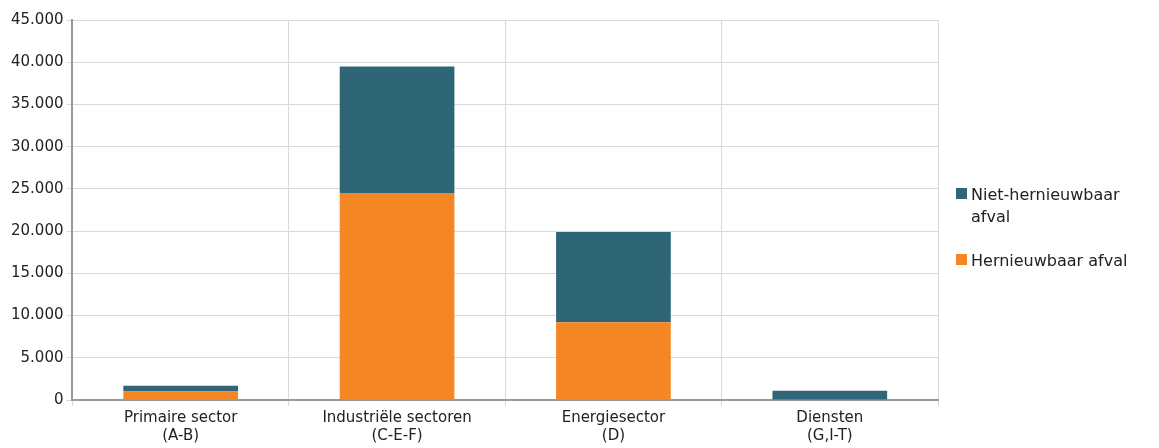 This screenshot has width=1159, height=448. What do you see at coordinates (614, 425) in the screenshot?
I see `x-tick-label: Energiesector (D)` at bounding box center [614, 425].